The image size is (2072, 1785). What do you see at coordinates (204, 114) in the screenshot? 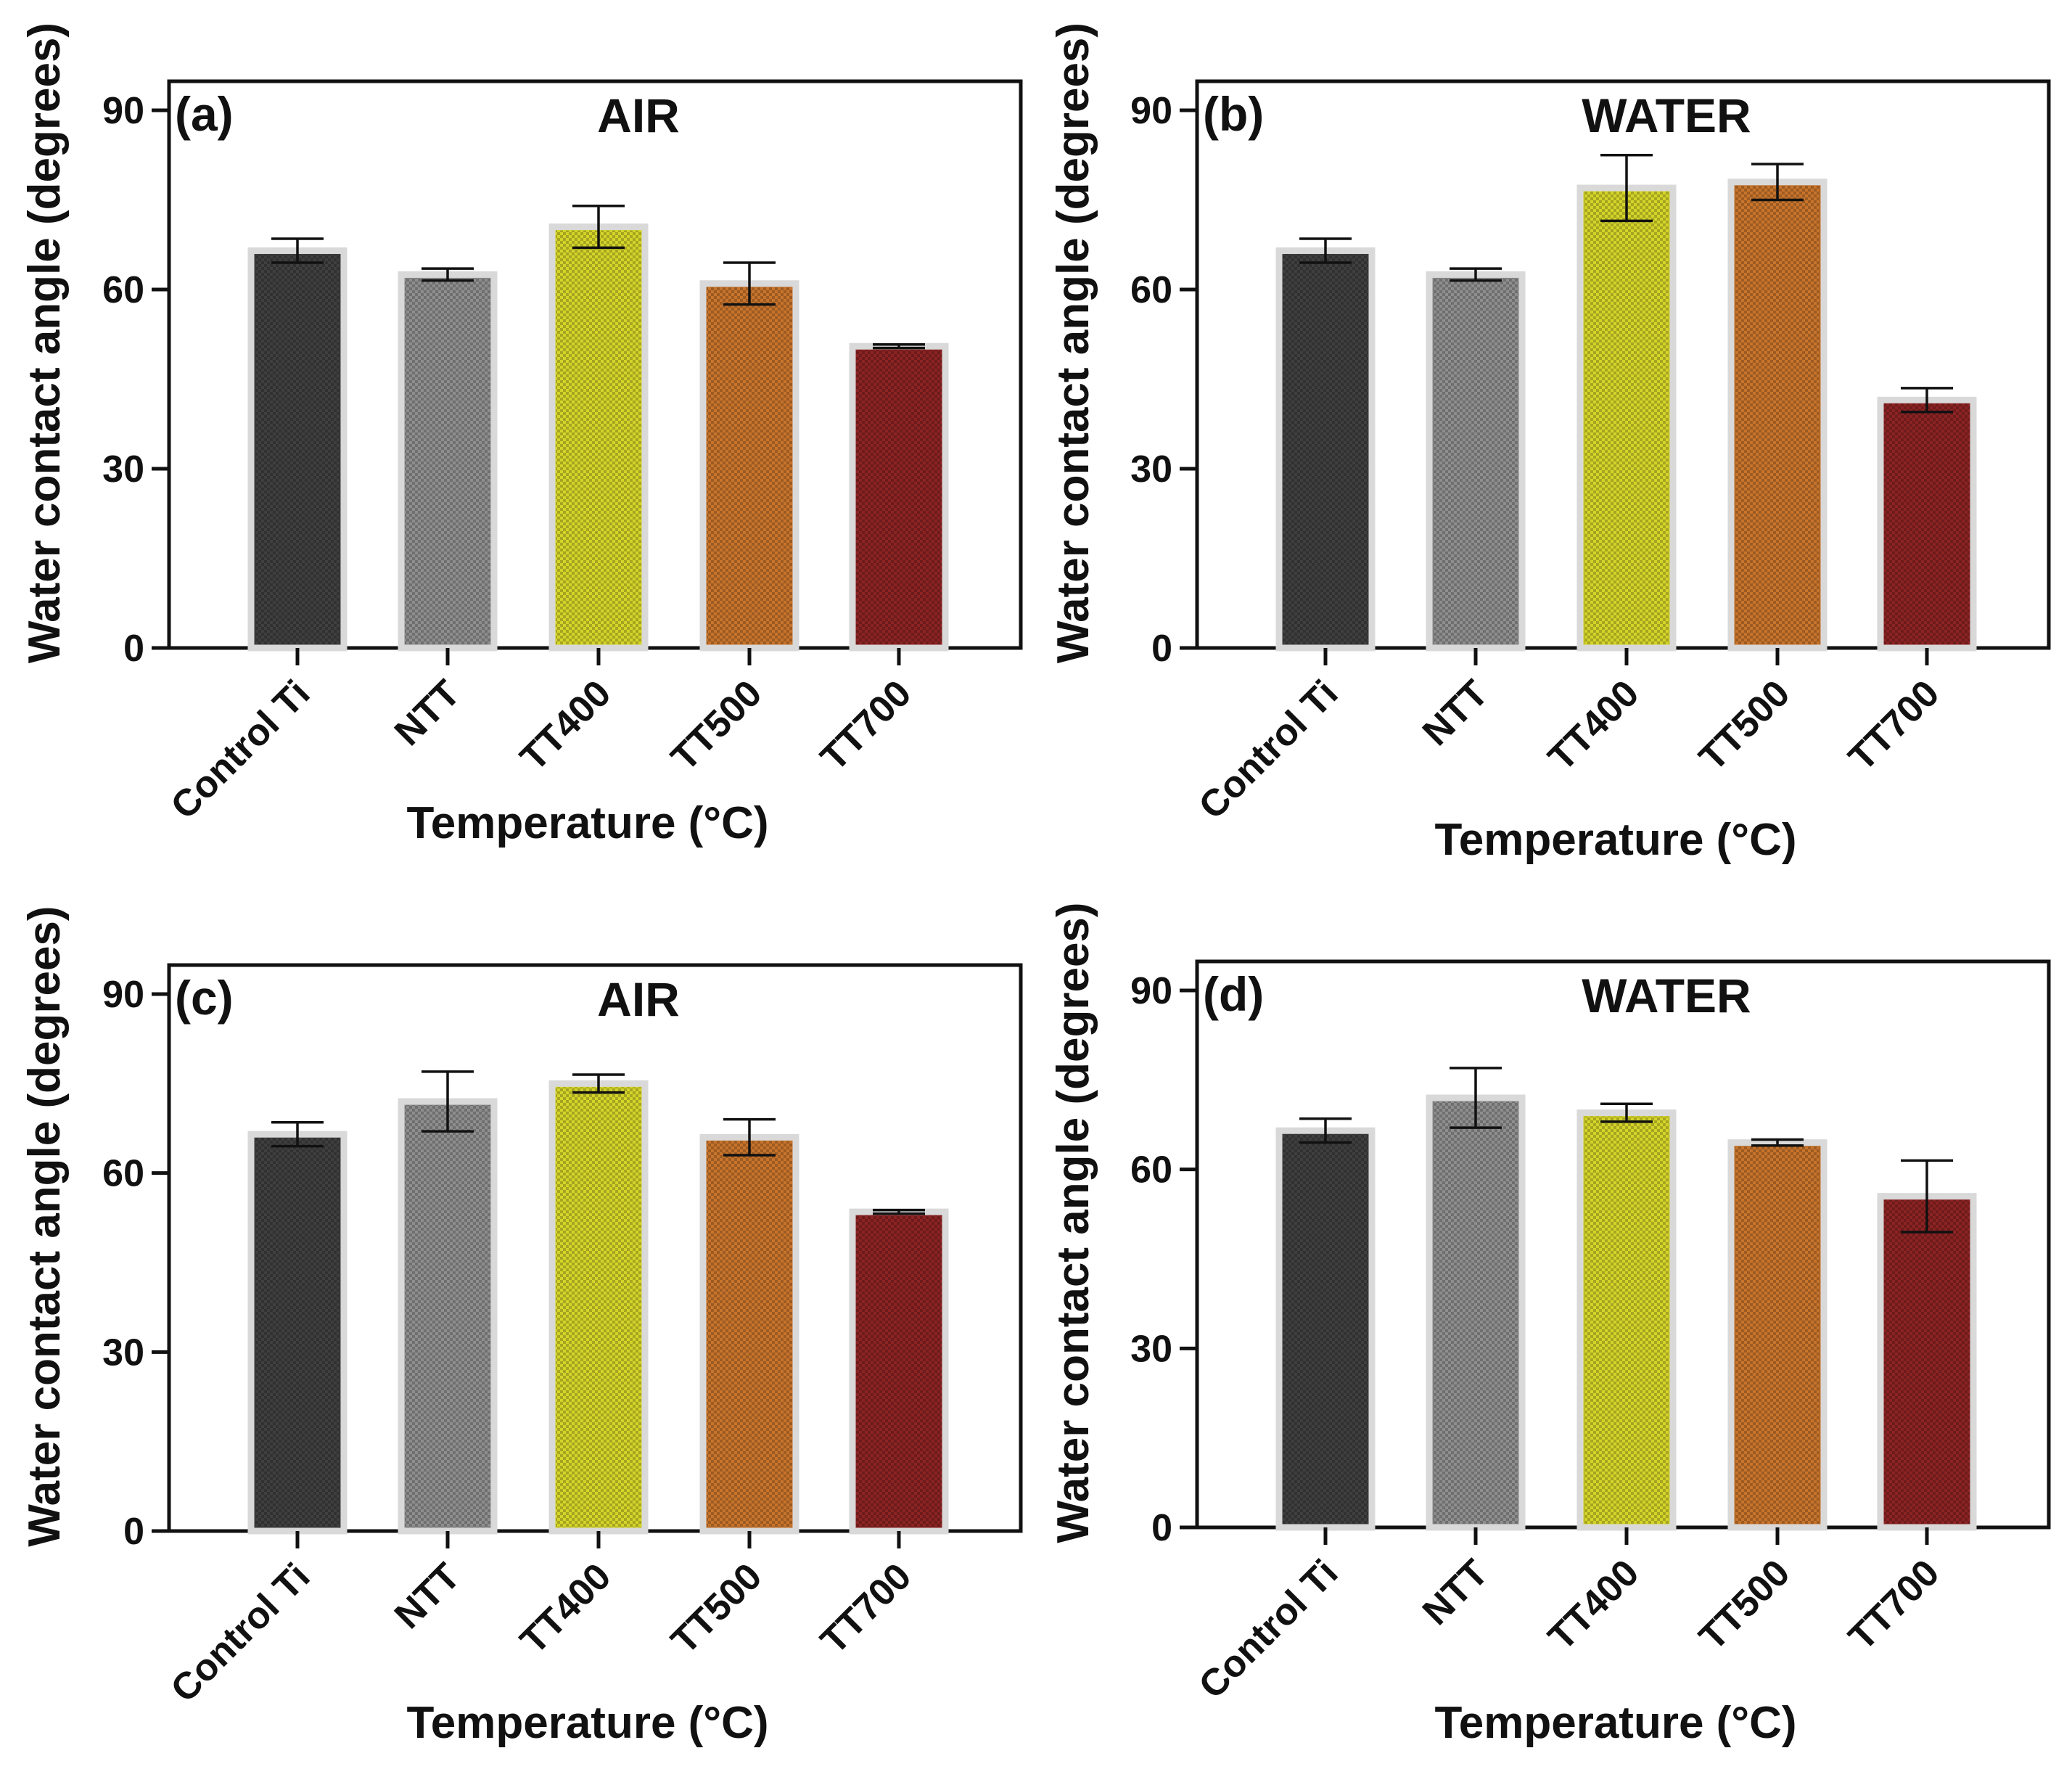
I see `panel-letter: (a)` at bounding box center [204, 114].